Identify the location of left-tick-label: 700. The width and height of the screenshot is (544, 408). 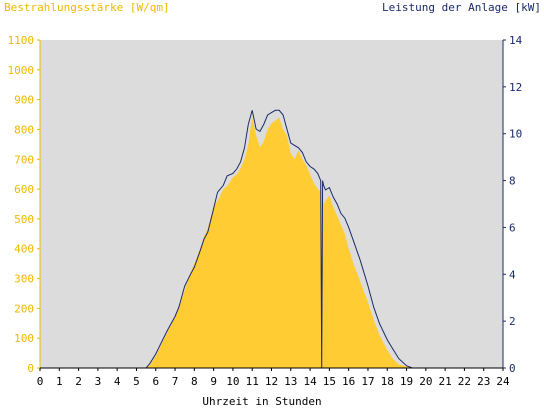
(24, 159).